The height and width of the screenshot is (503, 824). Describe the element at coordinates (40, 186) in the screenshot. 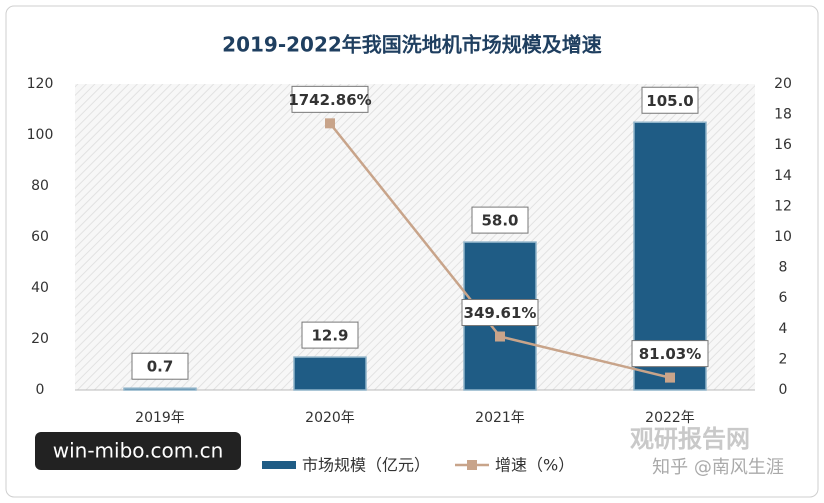

I see `y-tick-label: 80` at that location.